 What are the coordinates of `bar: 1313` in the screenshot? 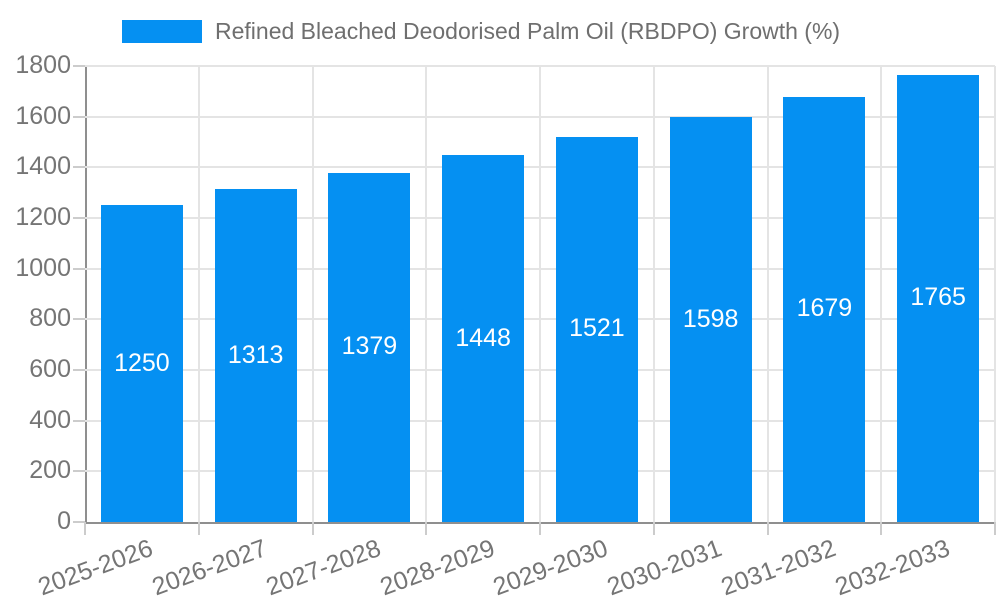 It's located at (255, 355).